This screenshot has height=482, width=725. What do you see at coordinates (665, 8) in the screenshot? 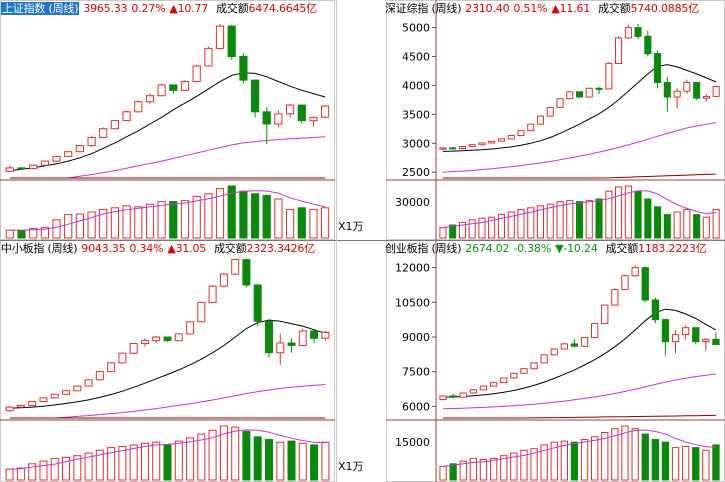
I see `volume-value: 5740.0885亿` at bounding box center [665, 8].